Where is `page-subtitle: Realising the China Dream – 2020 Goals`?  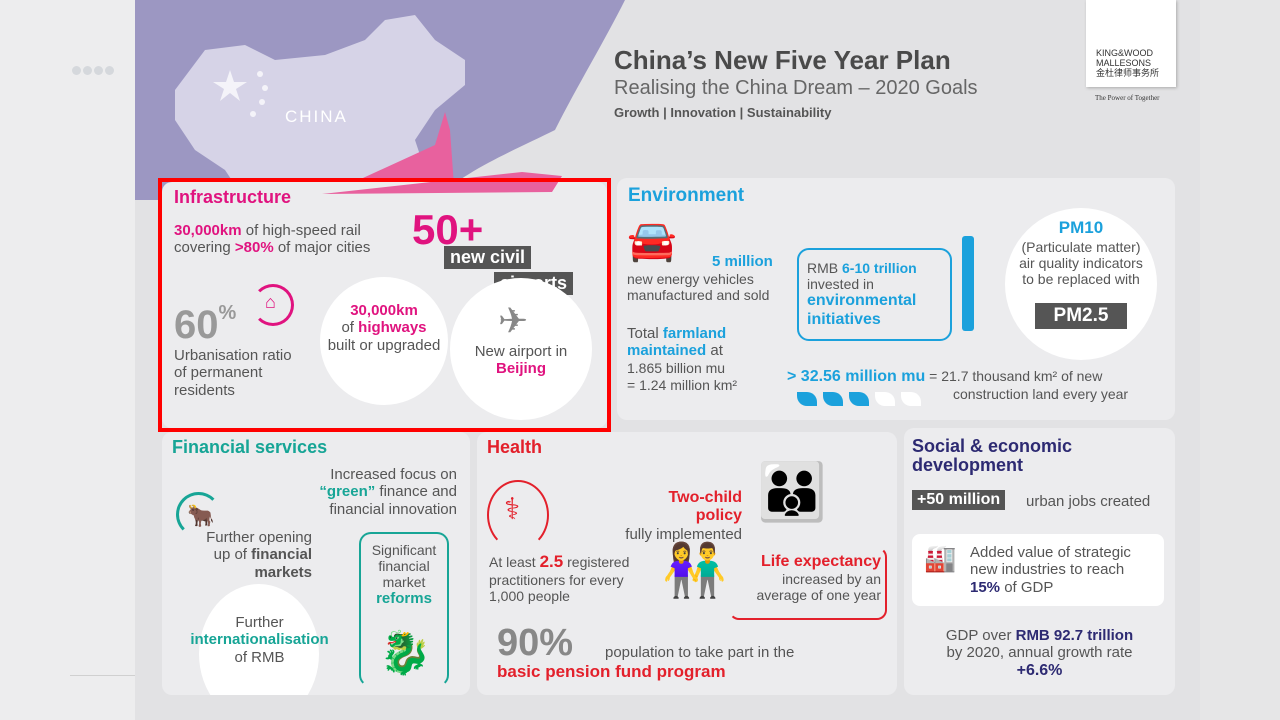
page-subtitle: Realising the China Dream – 2020 Goals is located at coordinates (796, 88).